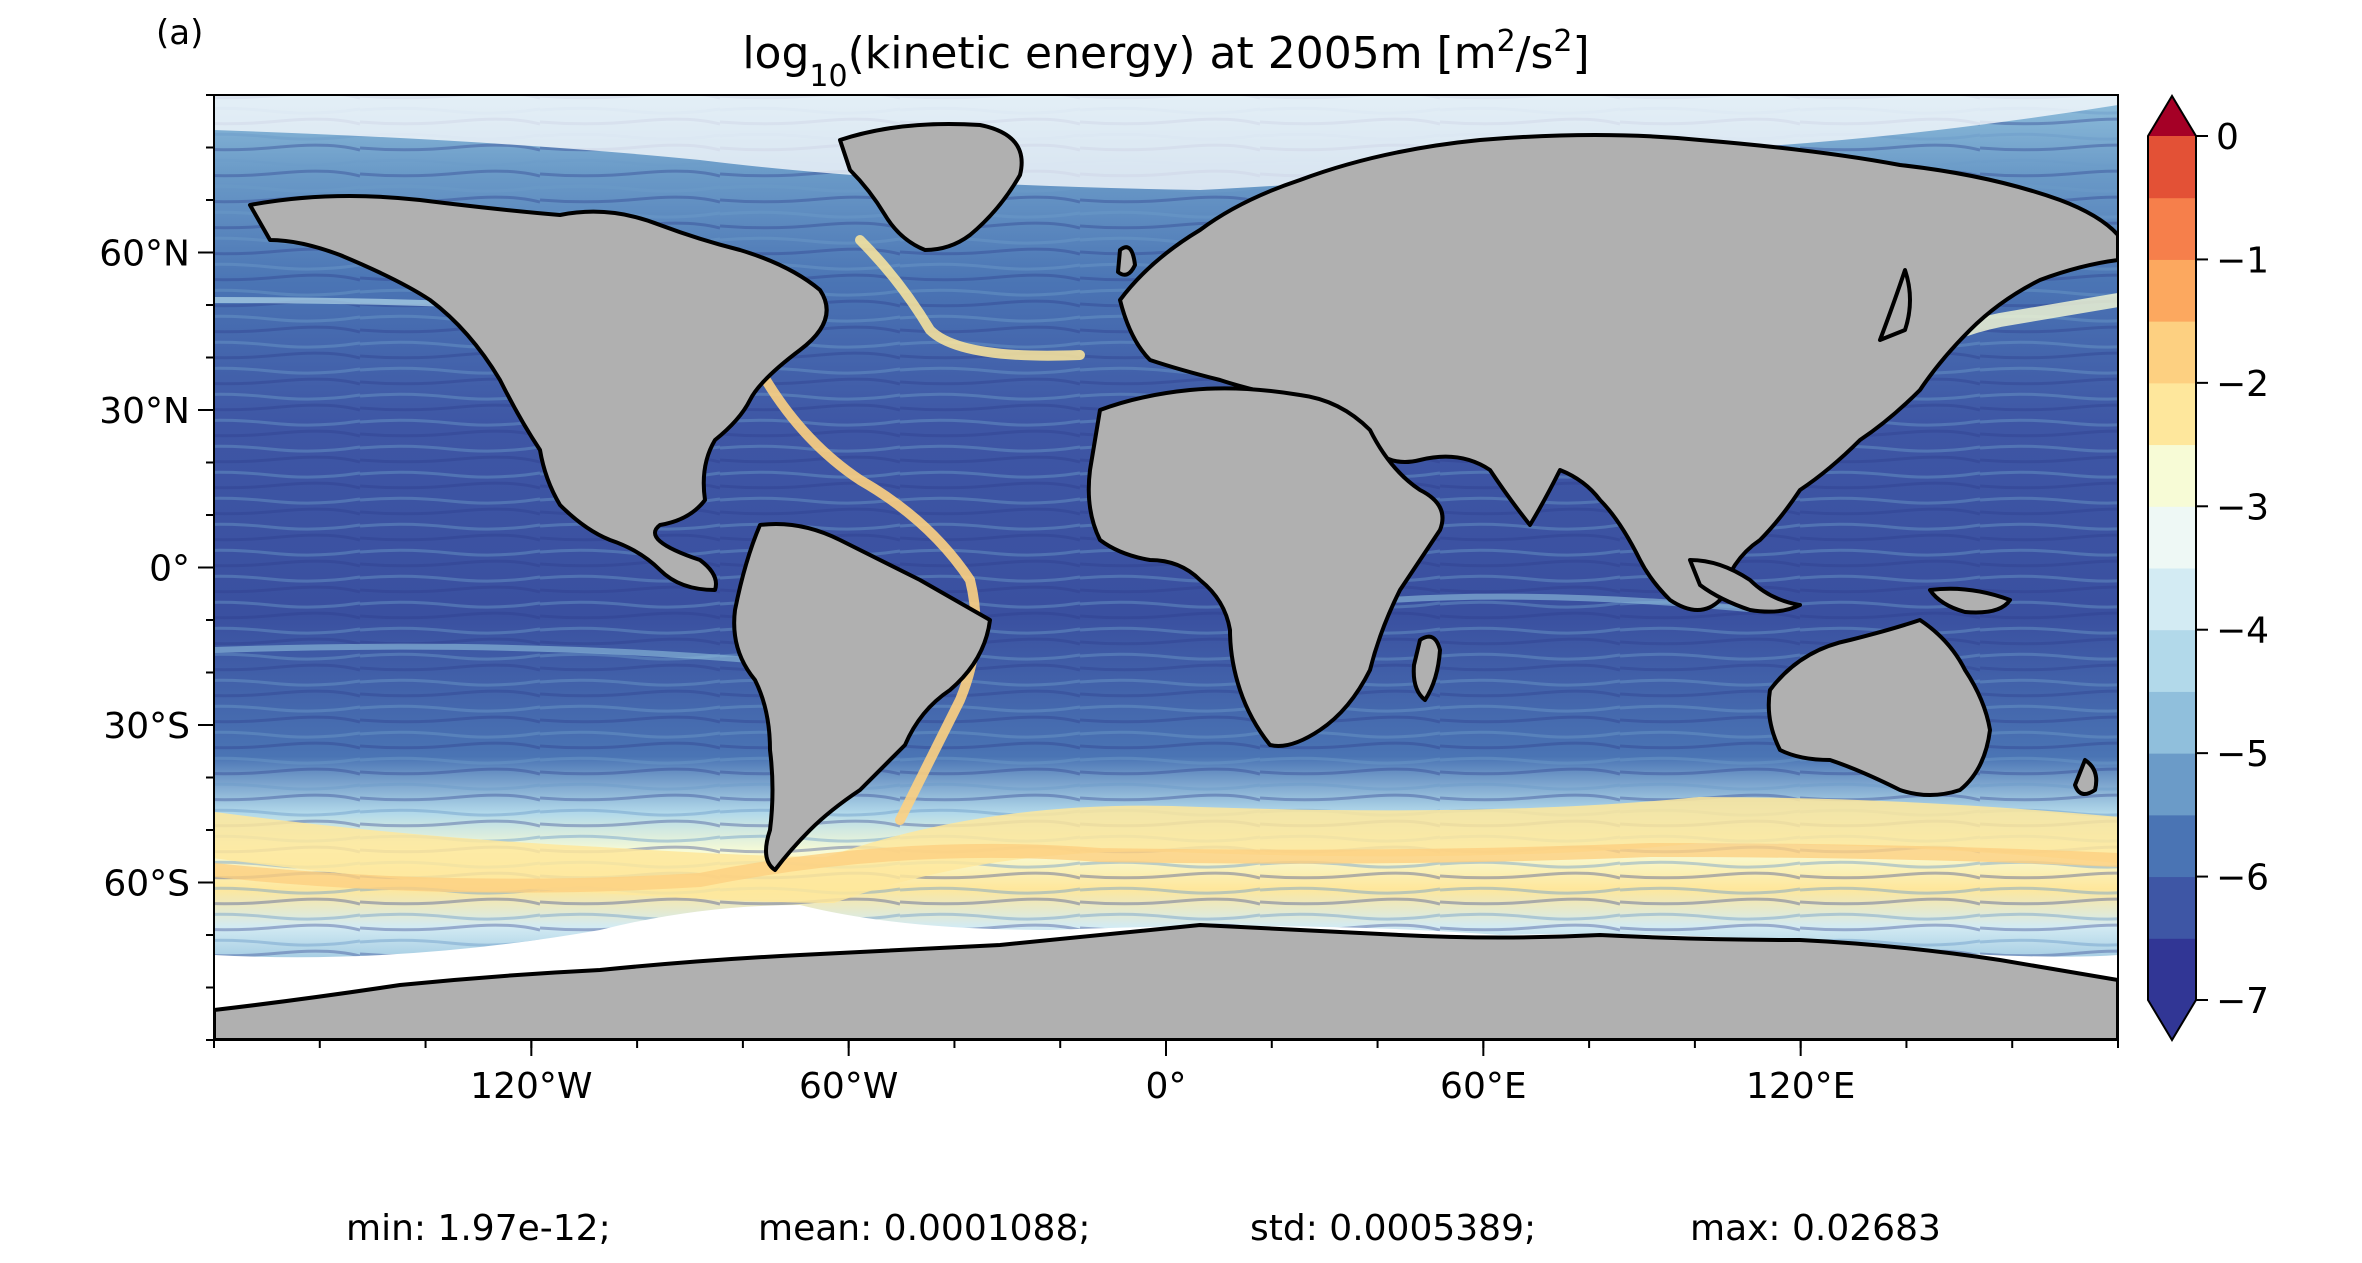  I want to click on land-japan, so click(1895, 305).